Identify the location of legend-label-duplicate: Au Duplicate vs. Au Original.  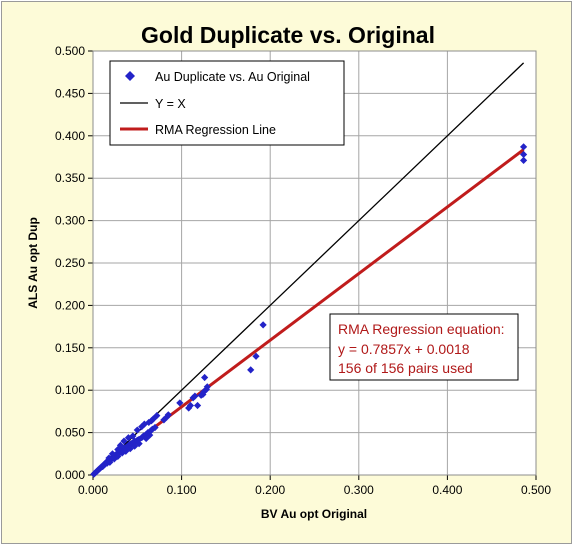
(232, 77).